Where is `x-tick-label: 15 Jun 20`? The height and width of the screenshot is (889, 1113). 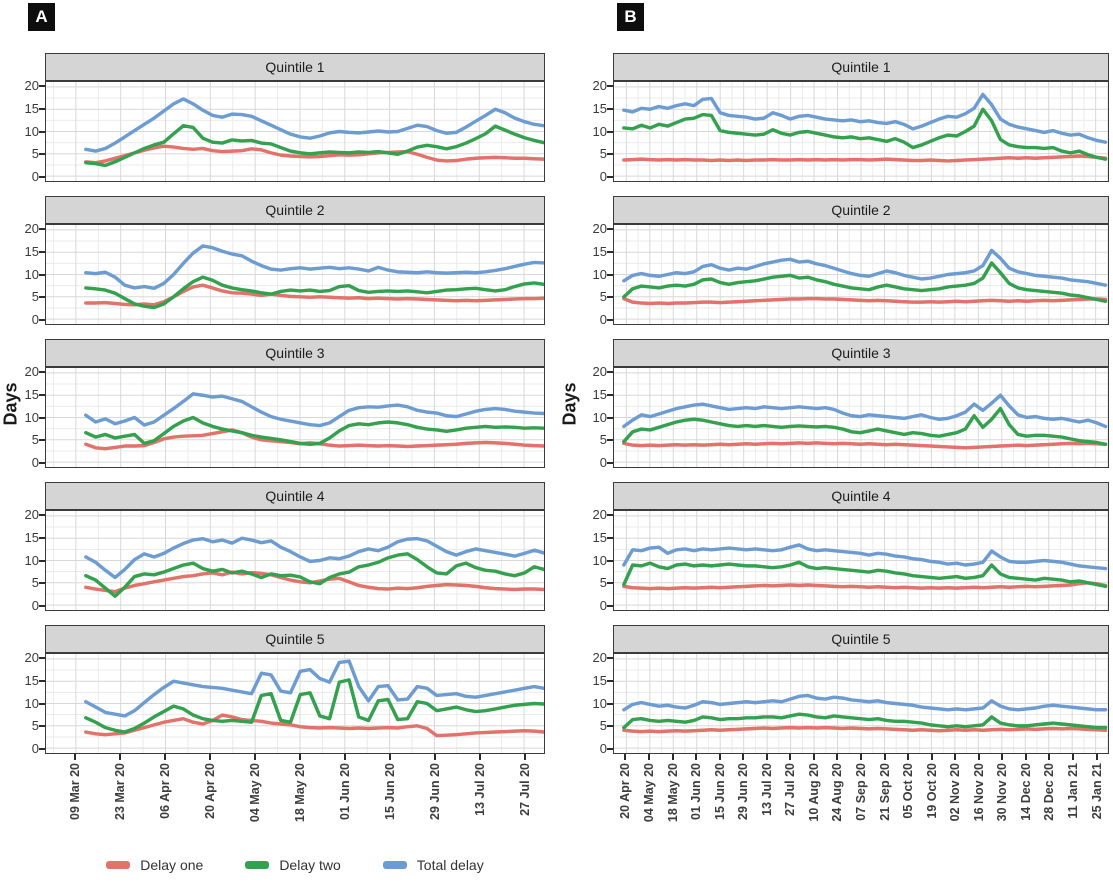
x-tick-label: 15 Jun 20 is located at coordinates (719, 791).